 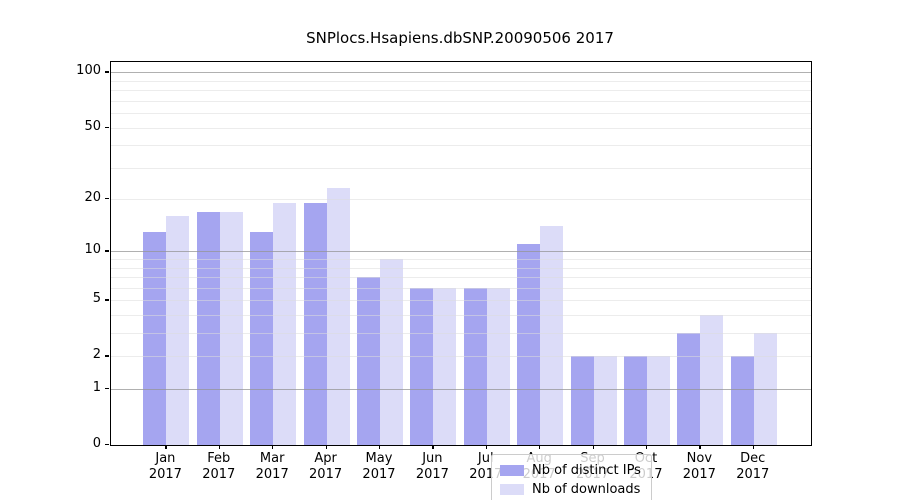 What do you see at coordinates (658, 400) in the screenshot?
I see `bar-oct-downloads` at bounding box center [658, 400].